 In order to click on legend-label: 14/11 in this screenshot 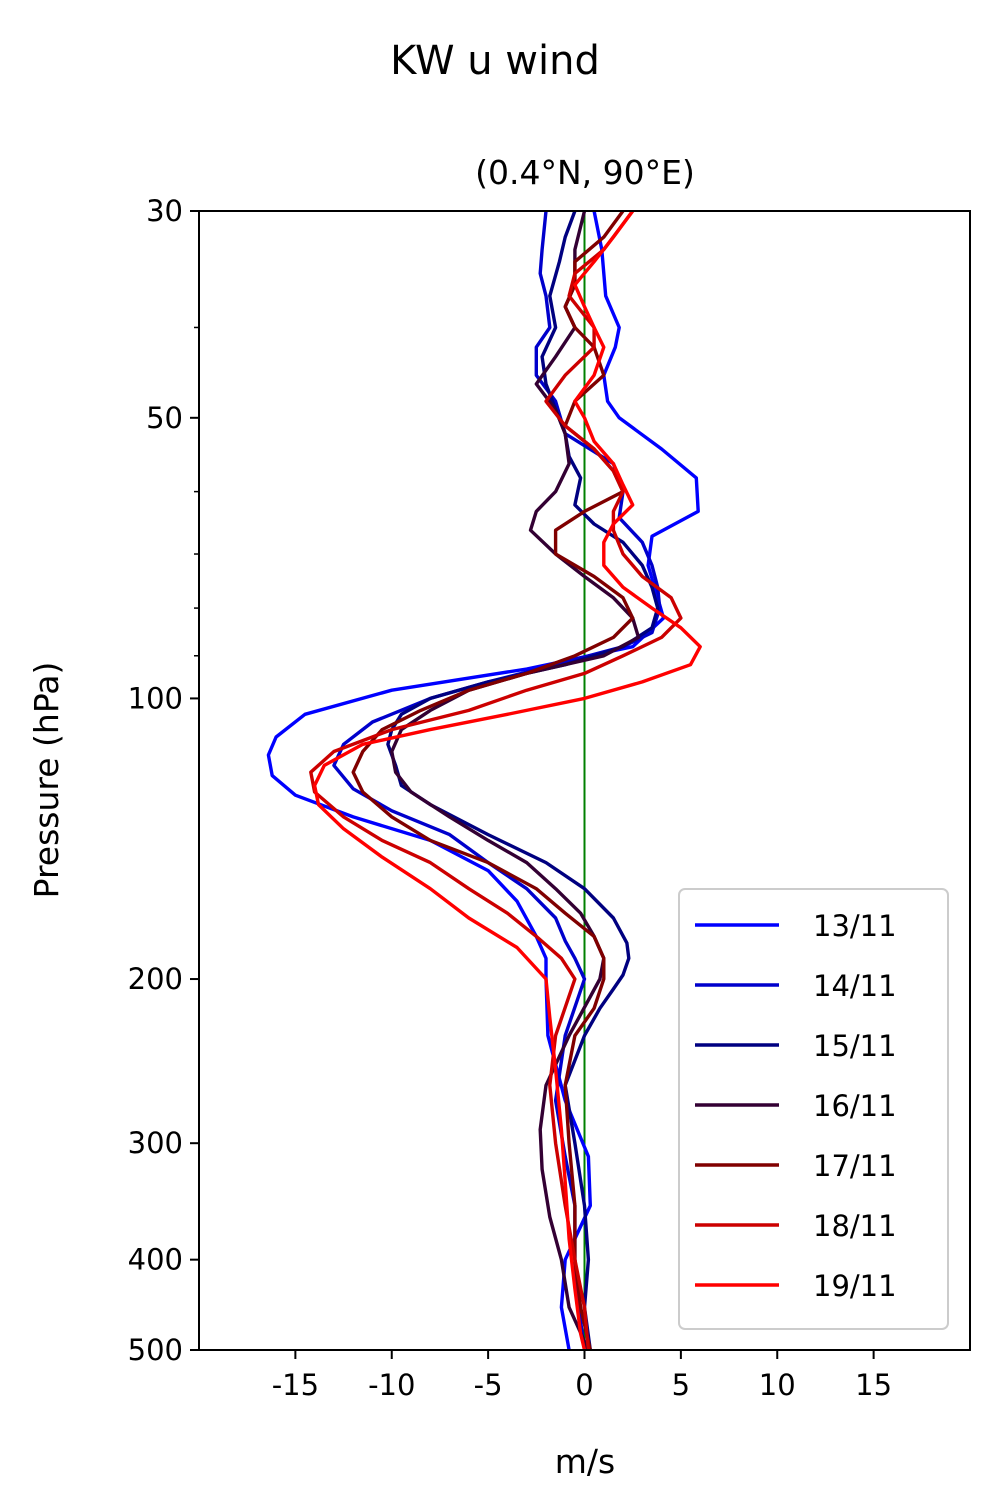, I will do `click(855, 986)`.